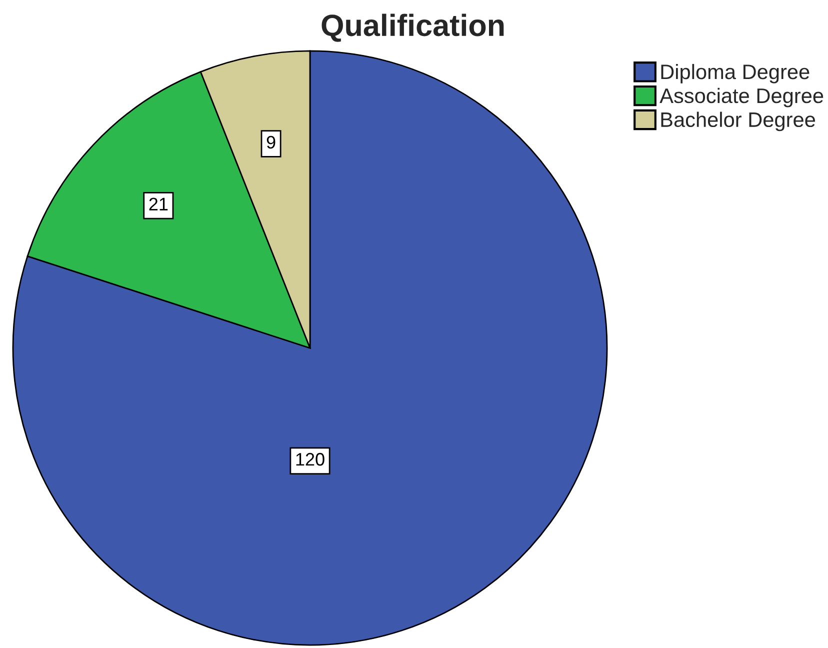  I want to click on legend-label: Associate Degree, so click(742, 98).